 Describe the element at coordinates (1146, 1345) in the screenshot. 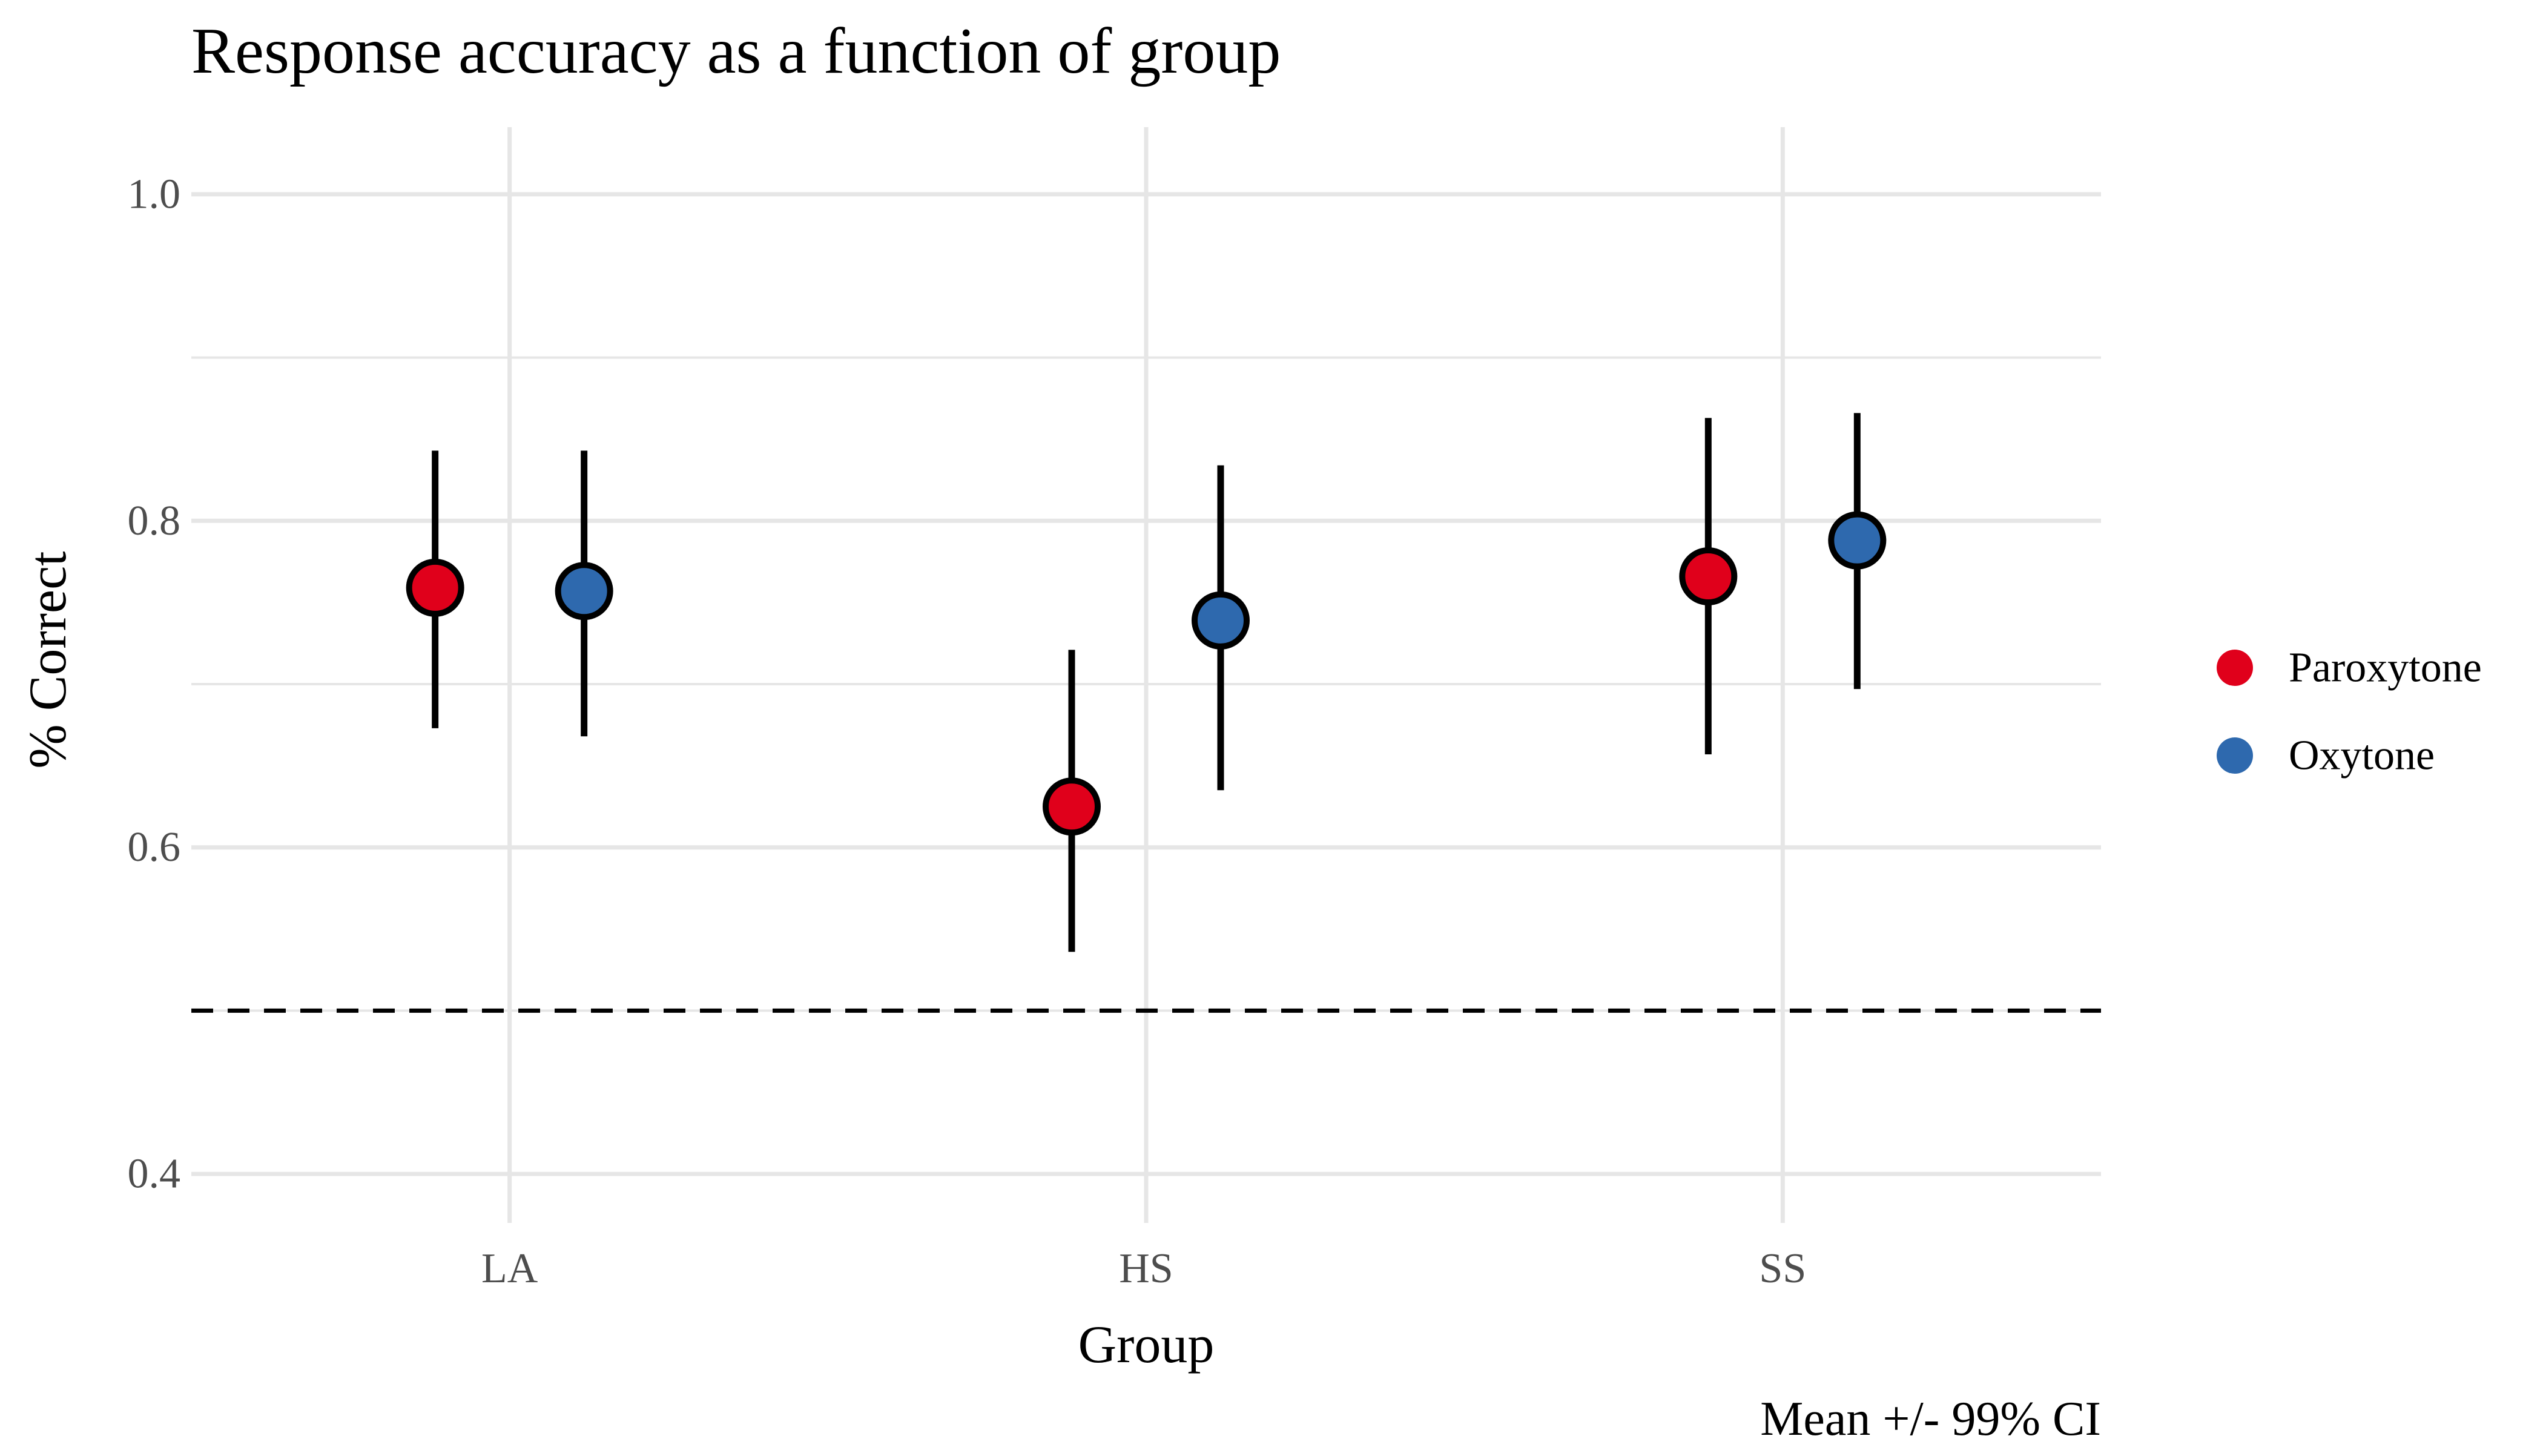

I see `x-axis-title: Group` at that location.